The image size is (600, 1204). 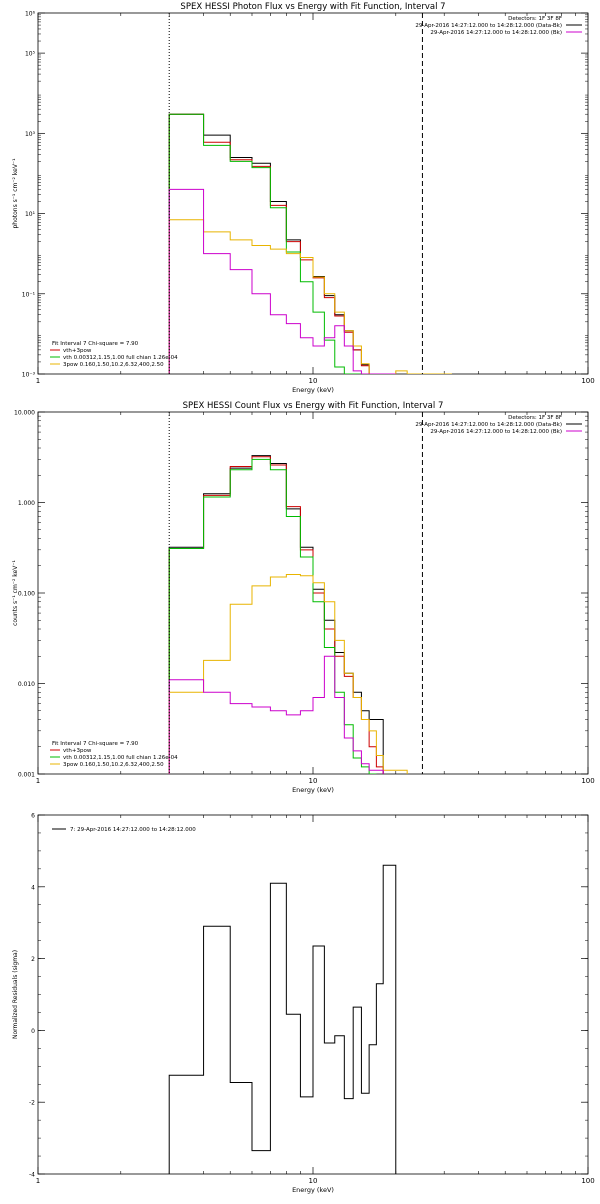 I want to click on y-tick-label: 2, so click(x=33, y=959).